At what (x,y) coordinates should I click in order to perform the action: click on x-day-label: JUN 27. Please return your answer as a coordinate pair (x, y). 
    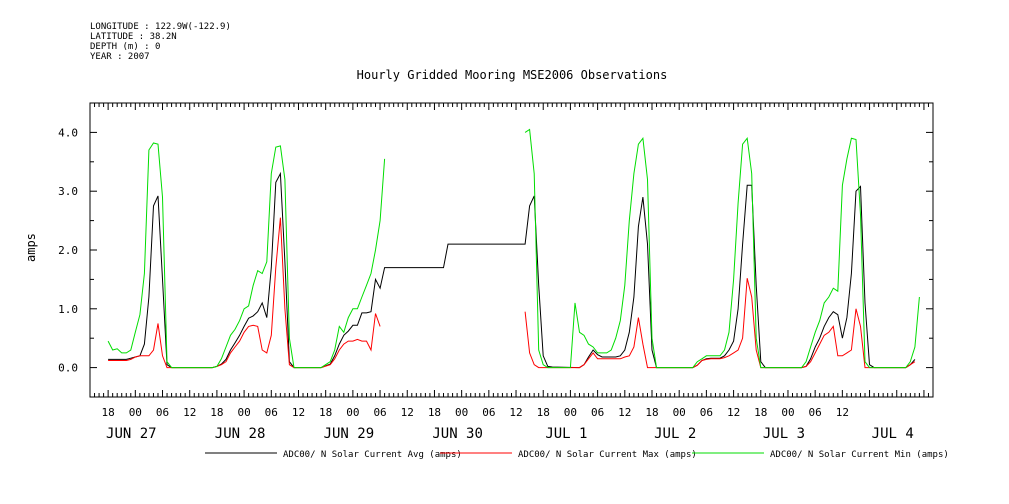
    Looking at the image, I should click on (131, 434).